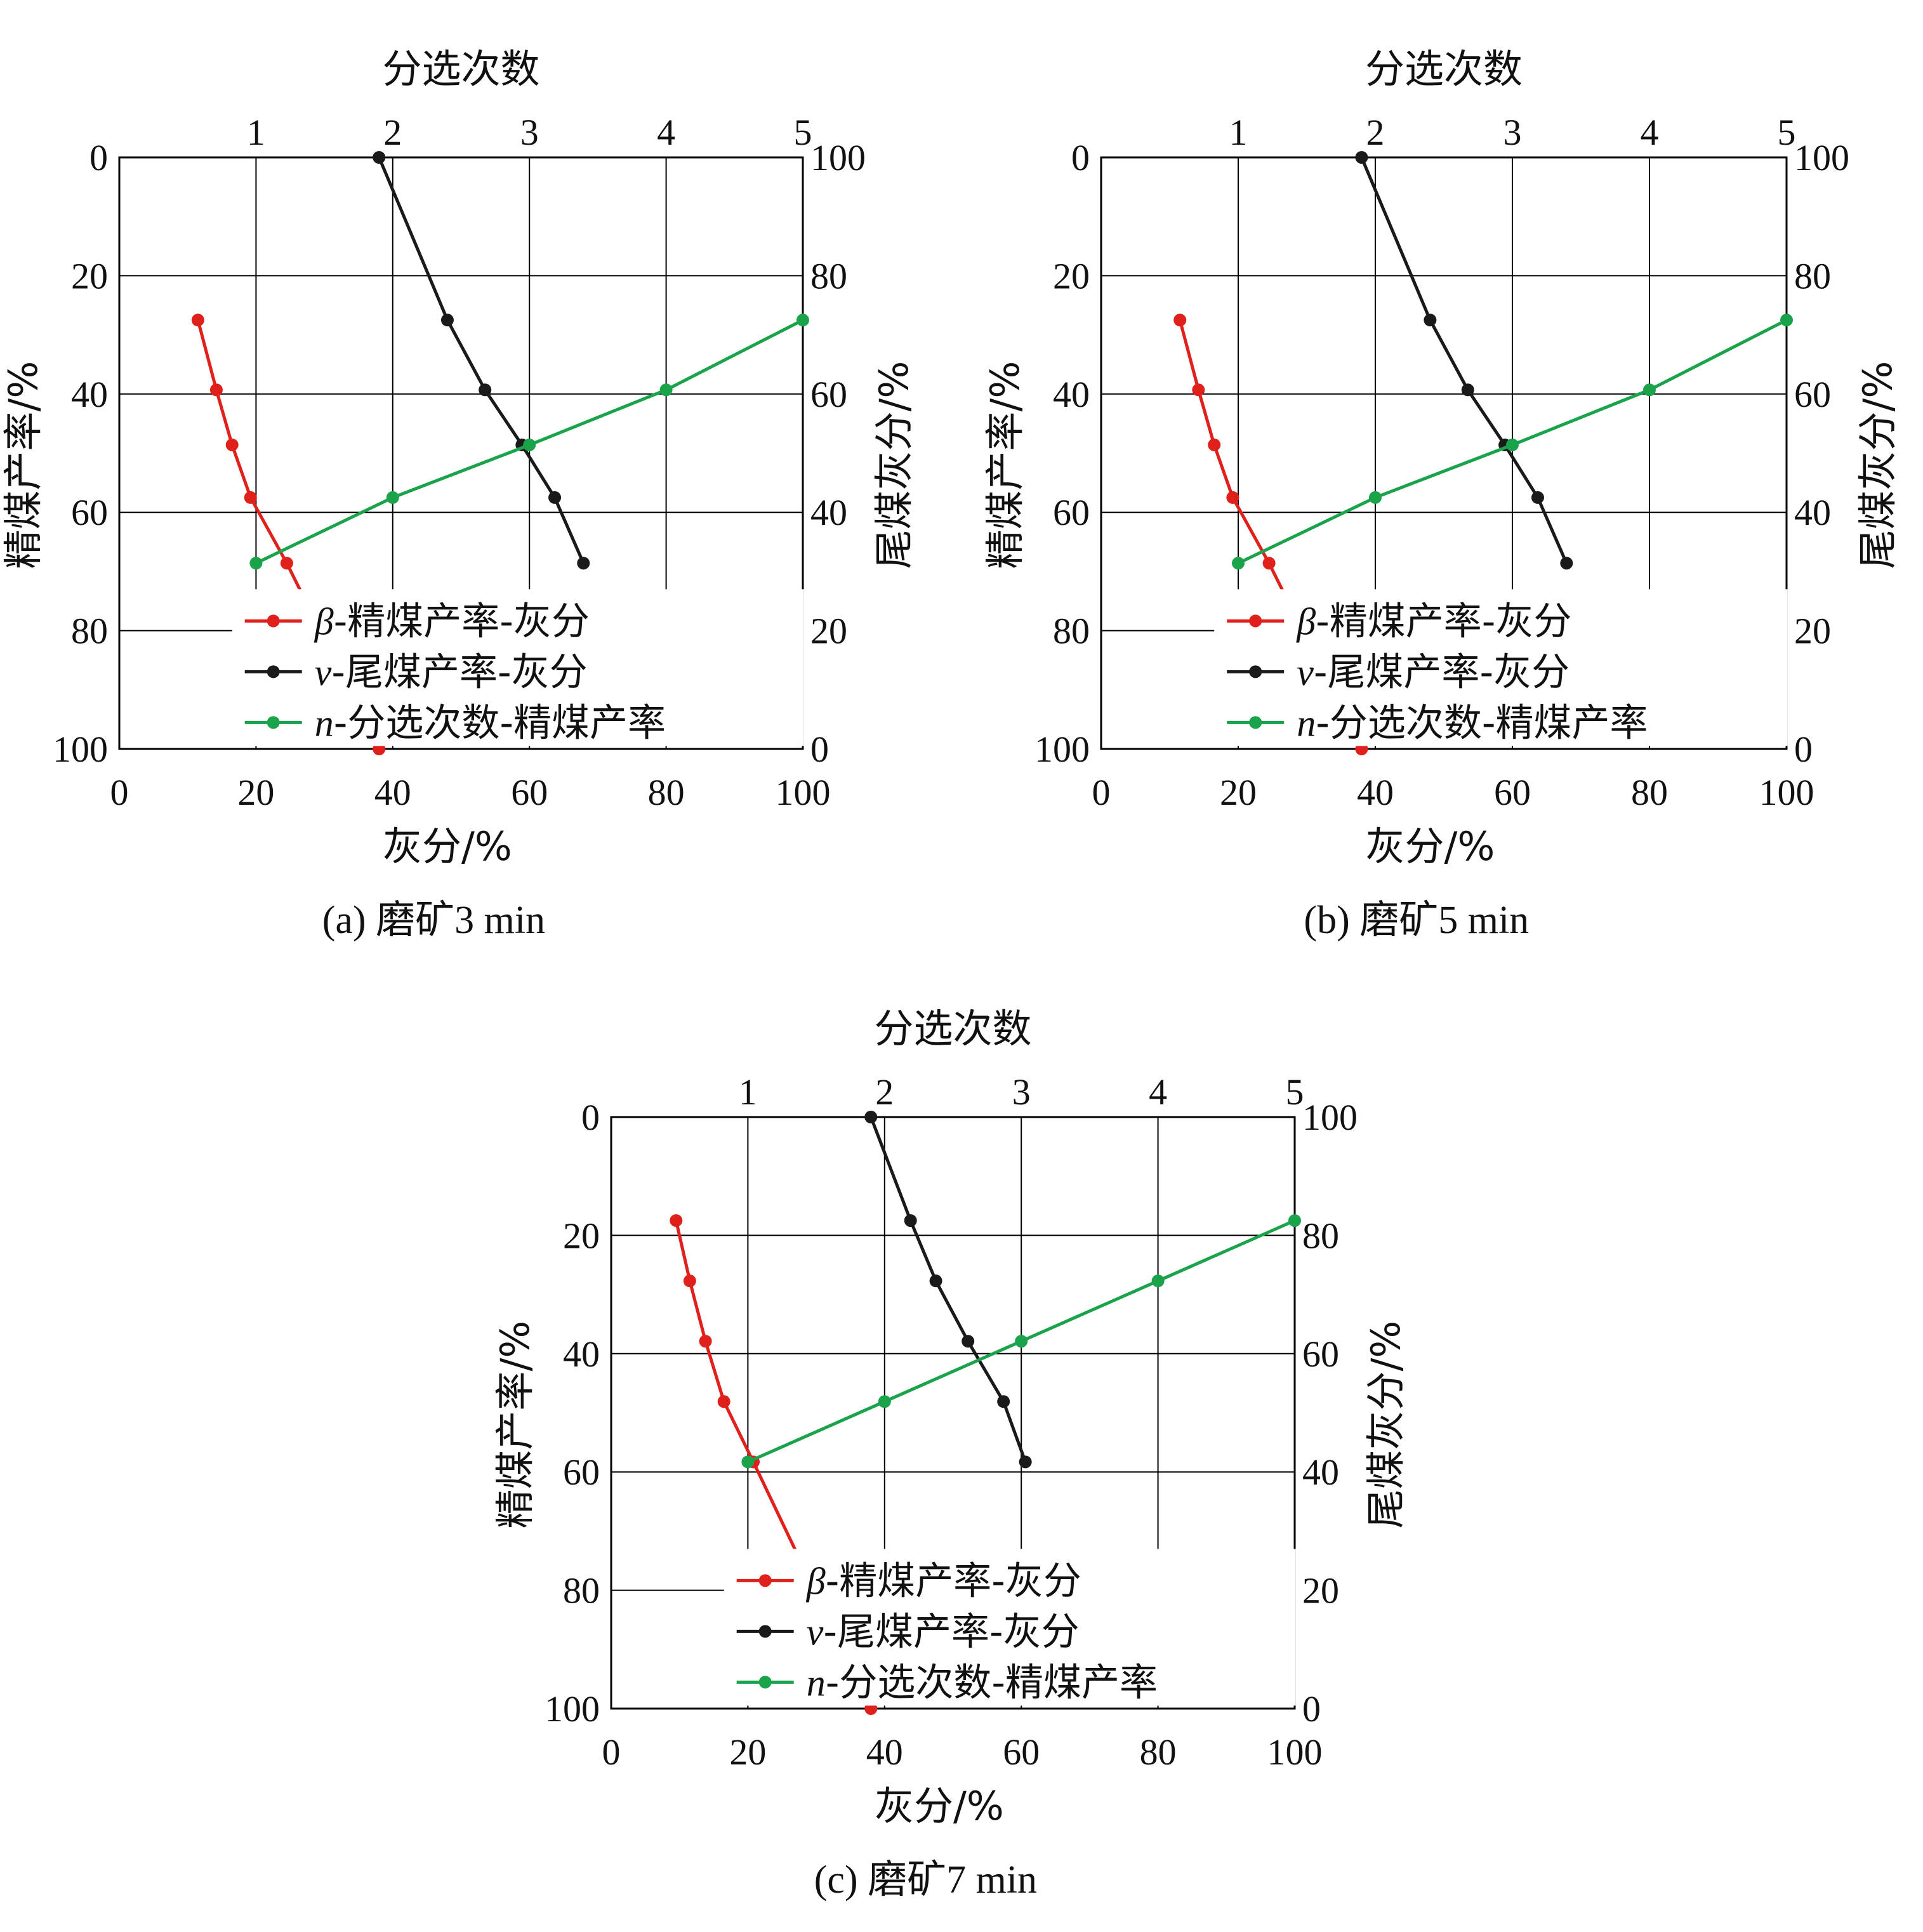  Describe the element at coordinates (926, 1880) in the screenshot. I see `panel-caption: (c) 磨矿7 min` at that location.